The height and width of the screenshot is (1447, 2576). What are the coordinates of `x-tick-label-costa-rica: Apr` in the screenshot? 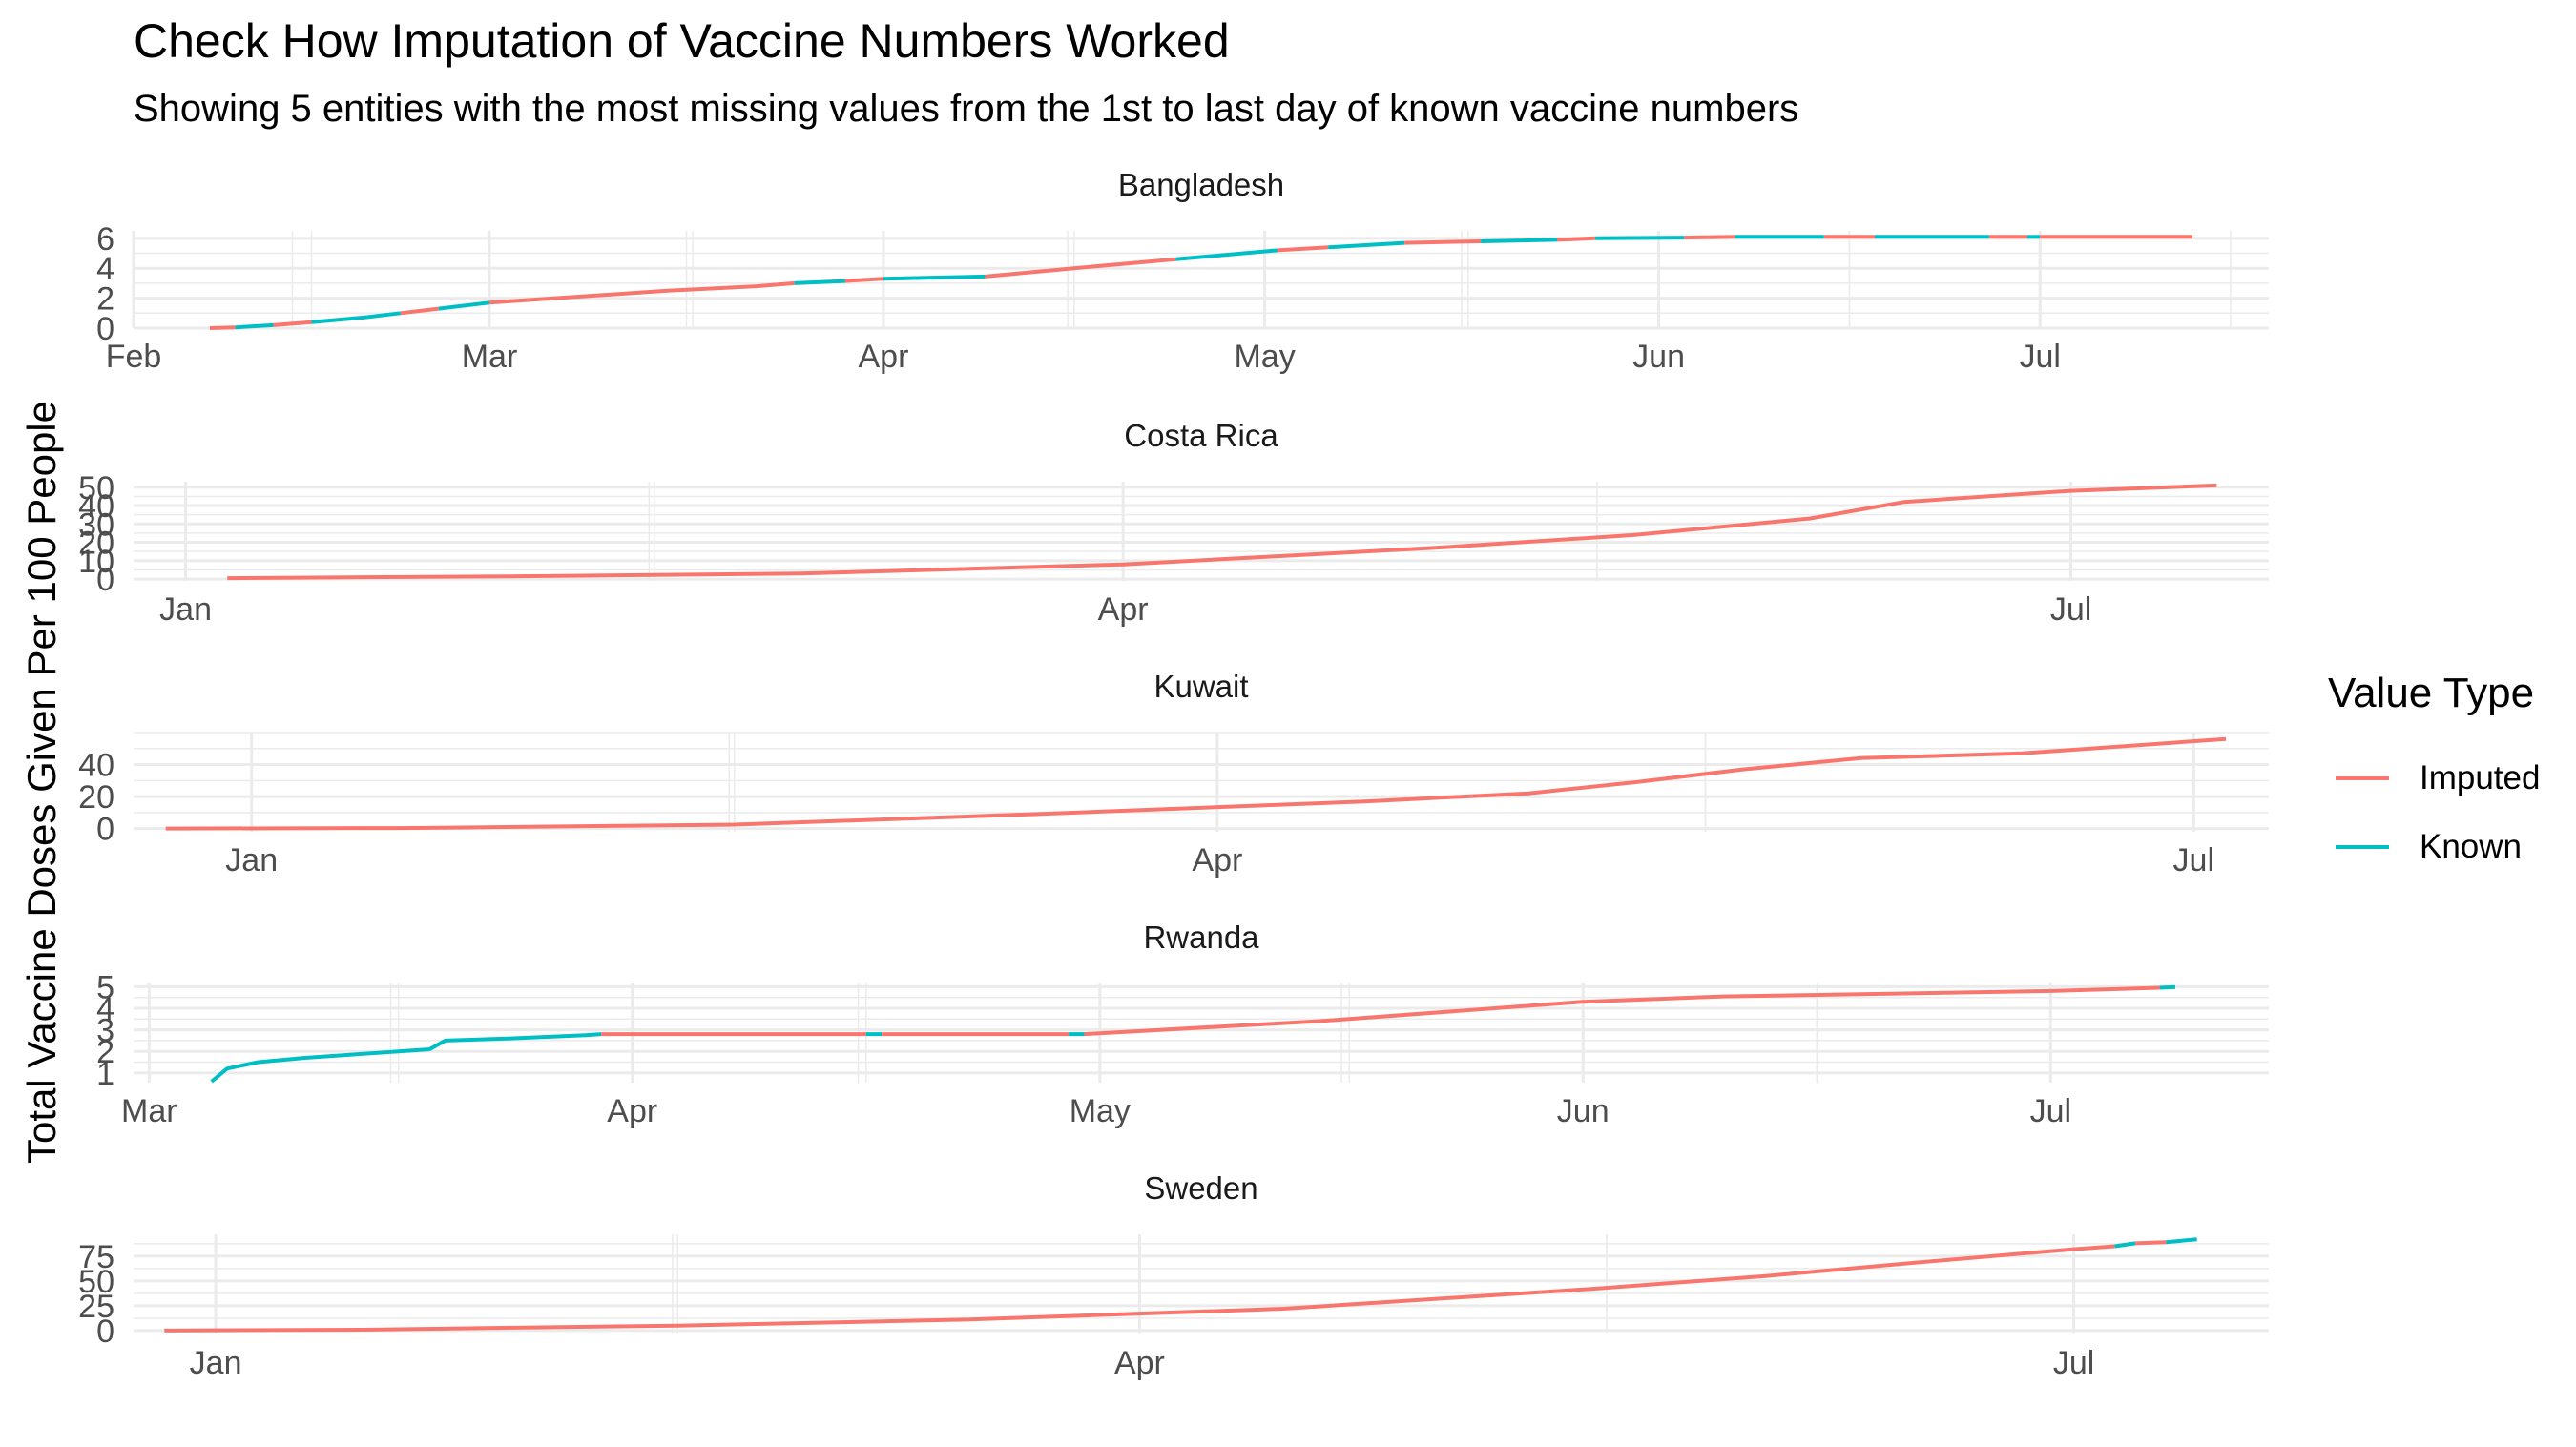 It's located at (1123, 609).